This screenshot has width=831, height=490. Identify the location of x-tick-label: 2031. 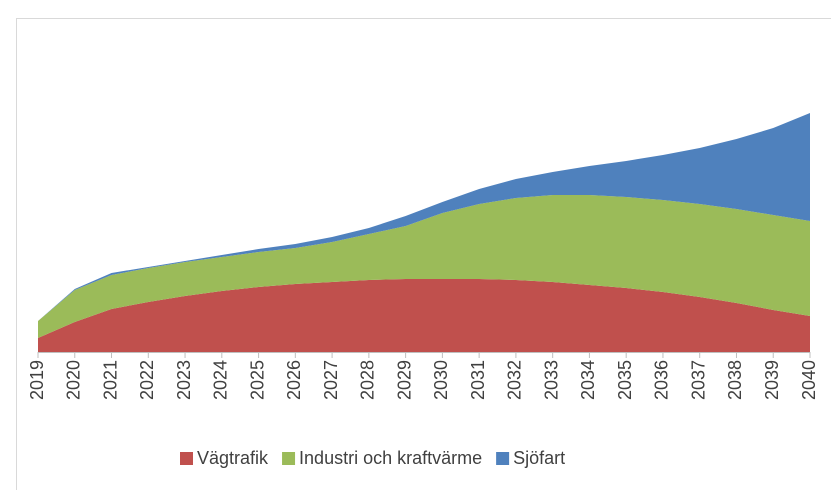
(478, 380).